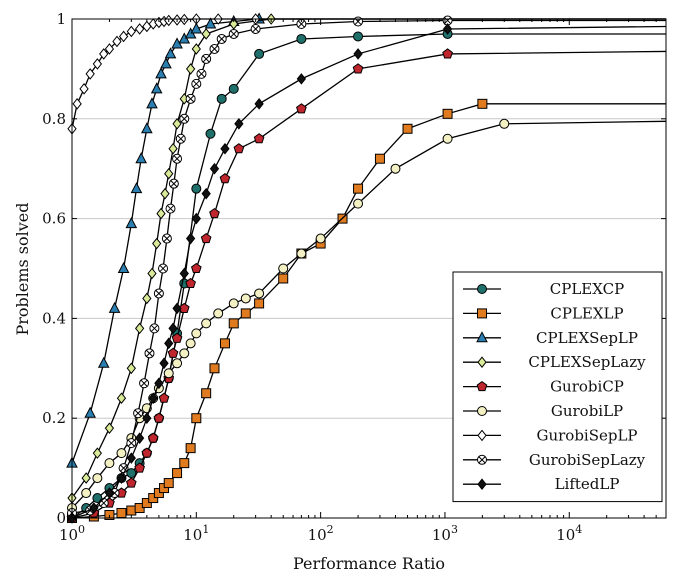 This screenshot has width=686, height=582. I want to click on legend-entry: GurobiCP, so click(543, 387).